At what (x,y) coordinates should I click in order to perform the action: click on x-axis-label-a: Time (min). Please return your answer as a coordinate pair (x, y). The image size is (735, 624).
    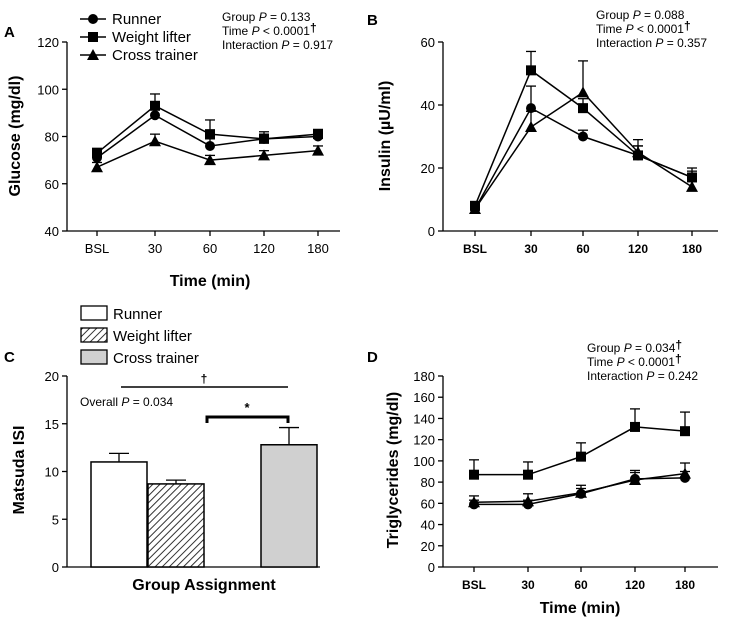
    Looking at the image, I should click on (210, 281).